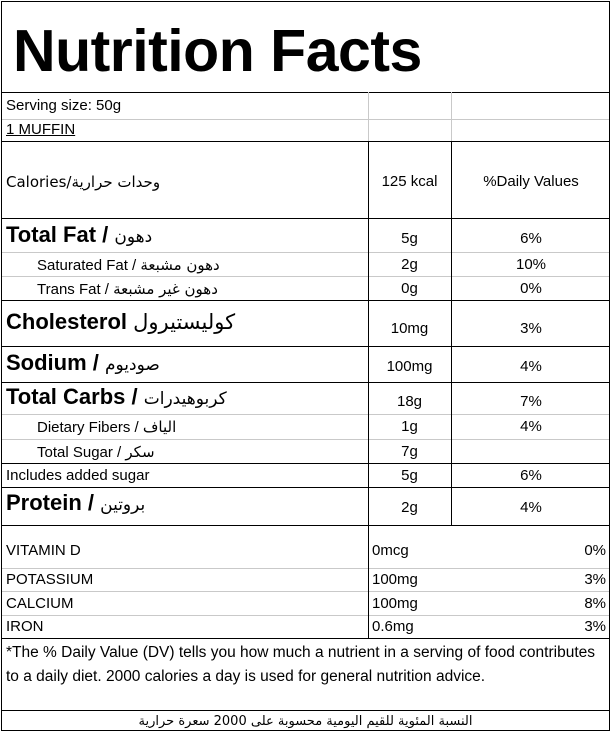  Describe the element at coordinates (78, 475) in the screenshot. I see `nutrient-added-sugar: Includes added sugar` at that location.